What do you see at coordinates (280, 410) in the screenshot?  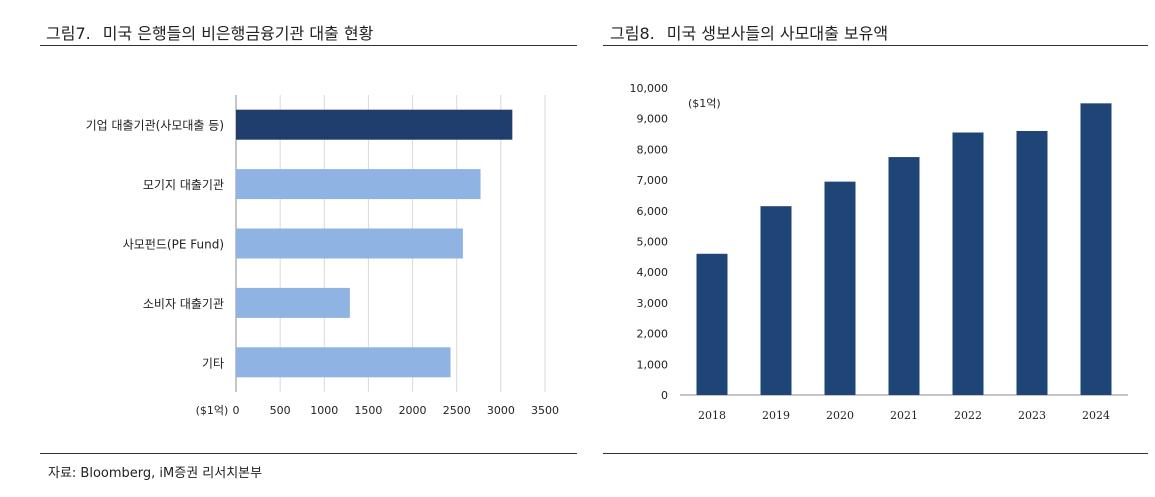 I see `chart1-tick-label: 500` at bounding box center [280, 410].